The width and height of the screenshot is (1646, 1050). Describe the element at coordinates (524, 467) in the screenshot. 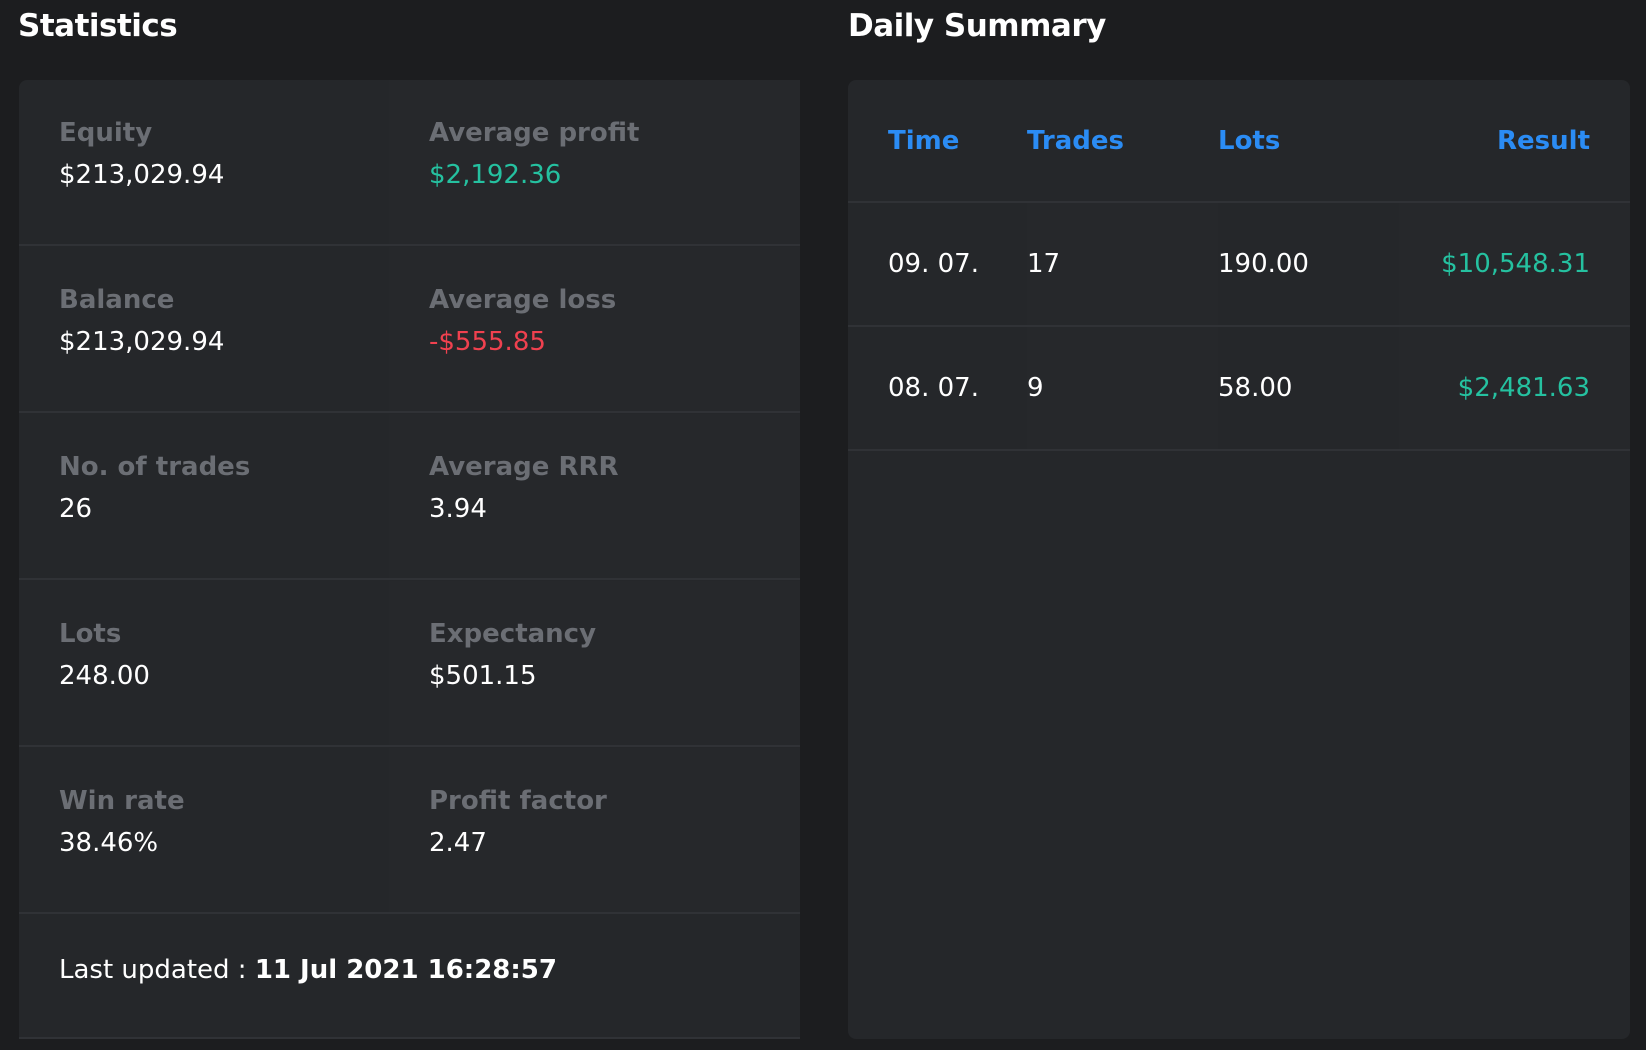

I see `stat-label: Average RRR` at that location.